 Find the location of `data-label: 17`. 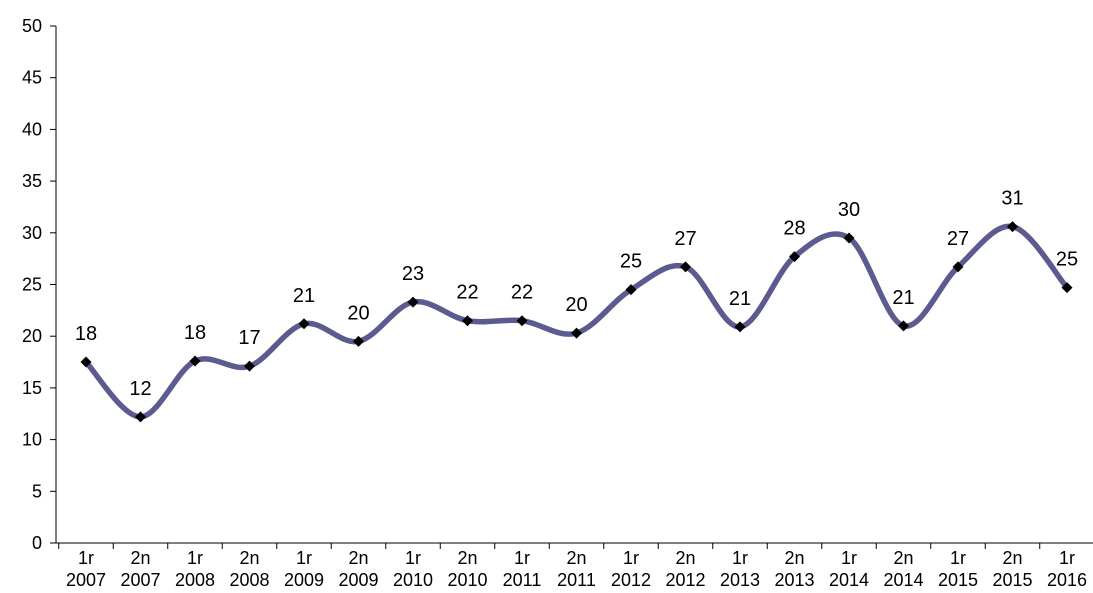

data-label: 17 is located at coordinates (249, 338).